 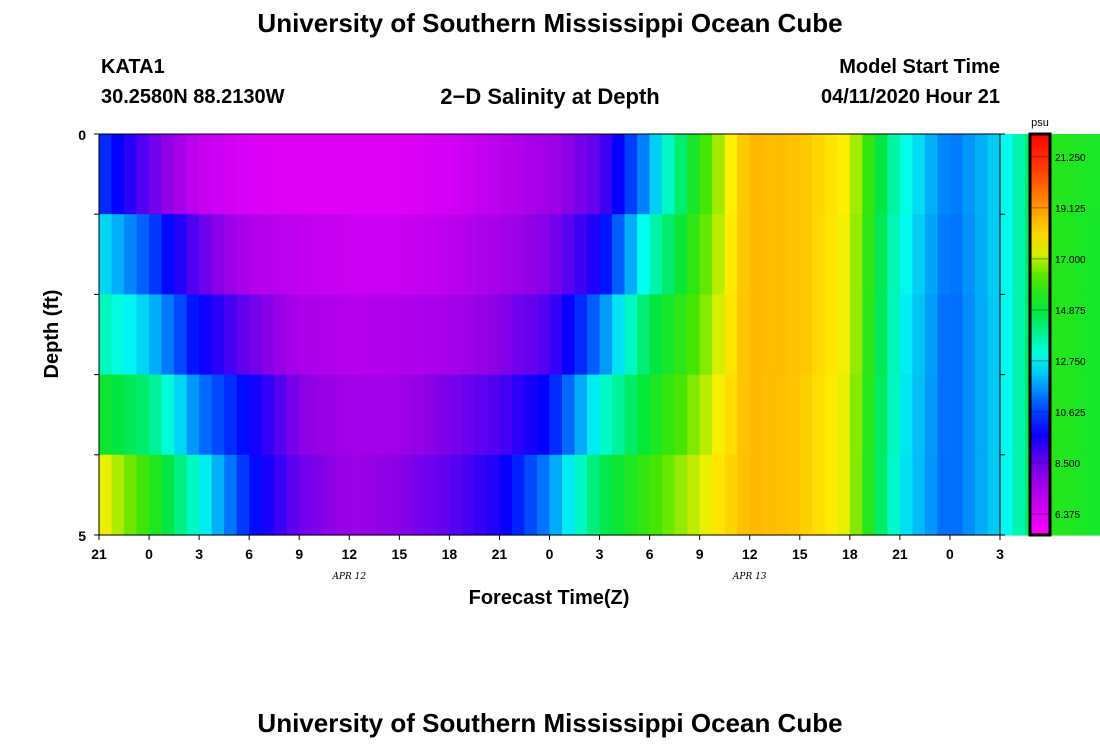 What do you see at coordinates (550, 554) in the screenshot?
I see `x-tick-label: 0` at bounding box center [550, 554].